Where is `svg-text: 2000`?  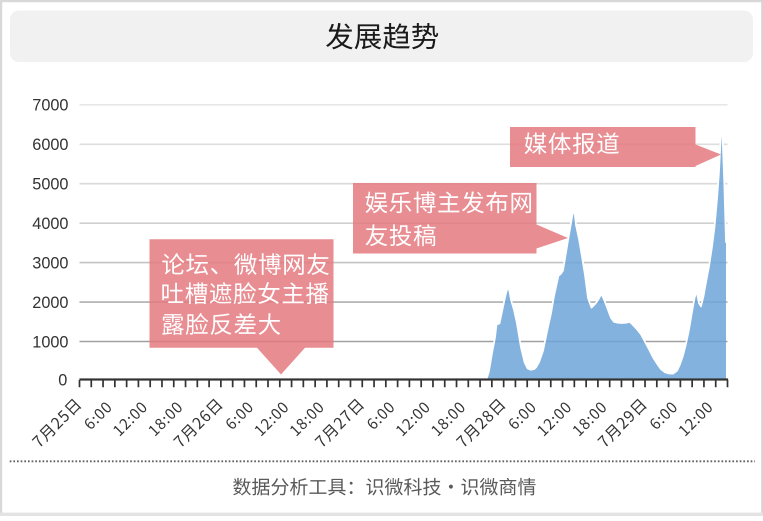
svg-text: 2000 is located at coordinates (50, 303).